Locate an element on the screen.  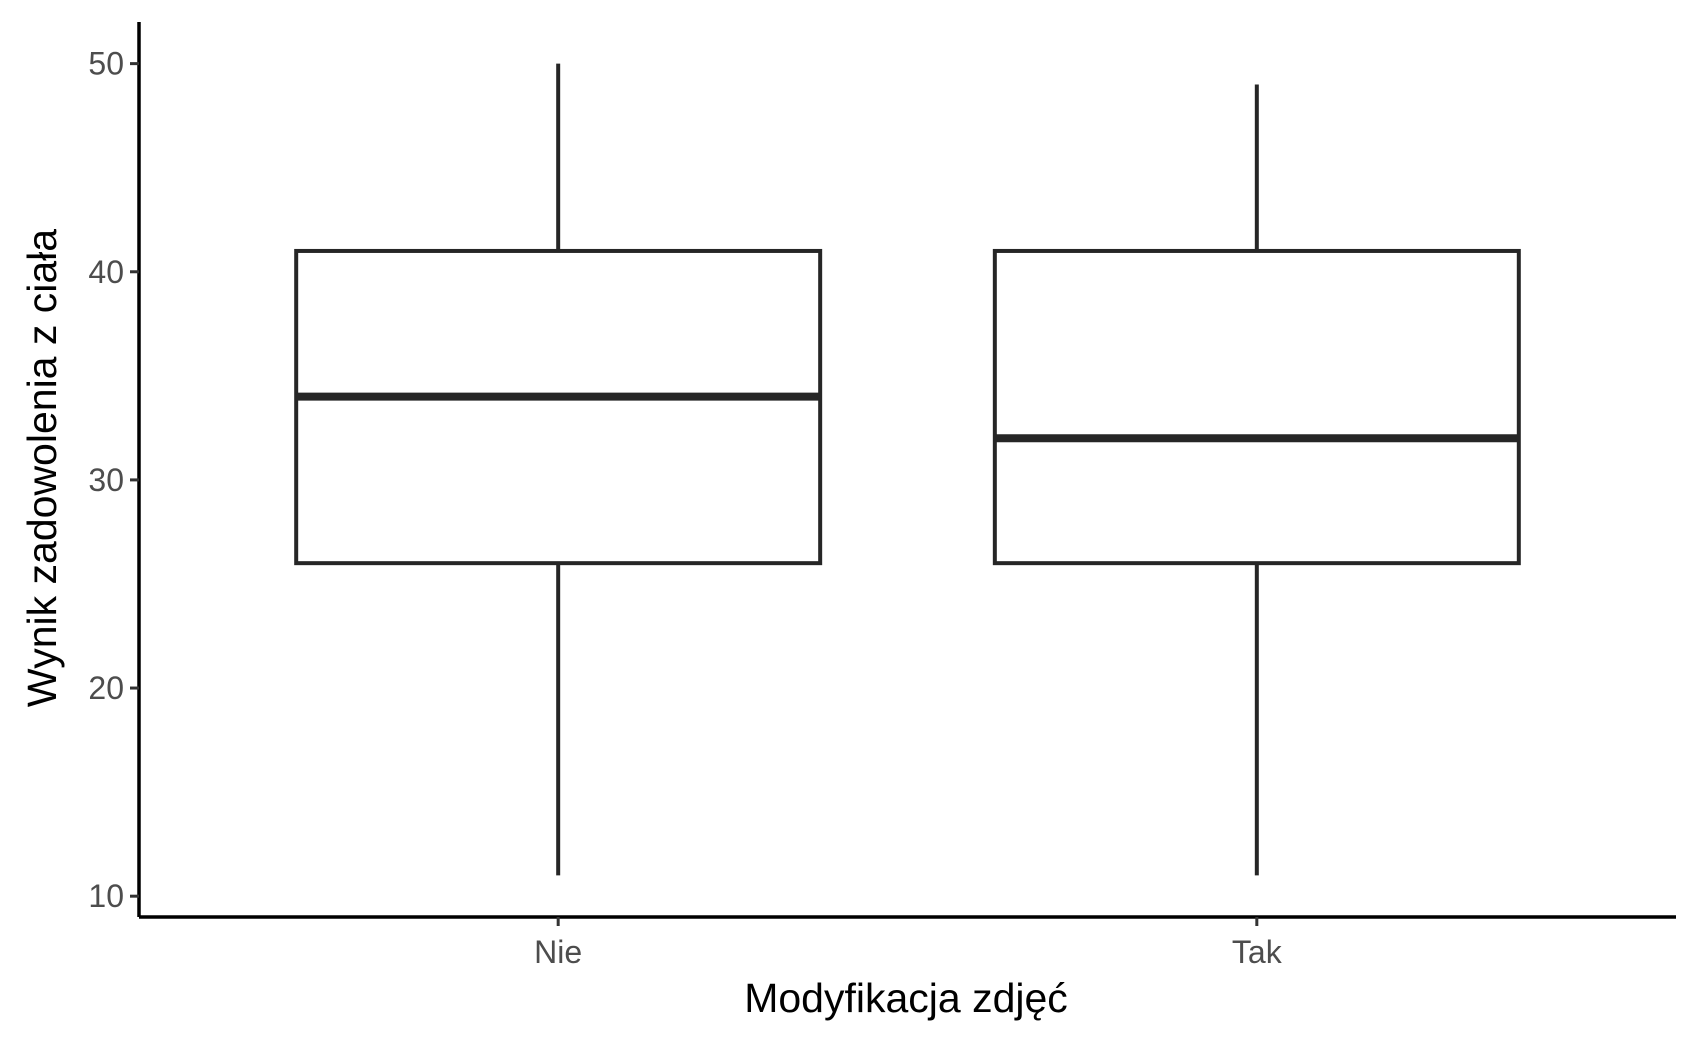
y-tick-label: 10 is located at coordinates (106, 896).